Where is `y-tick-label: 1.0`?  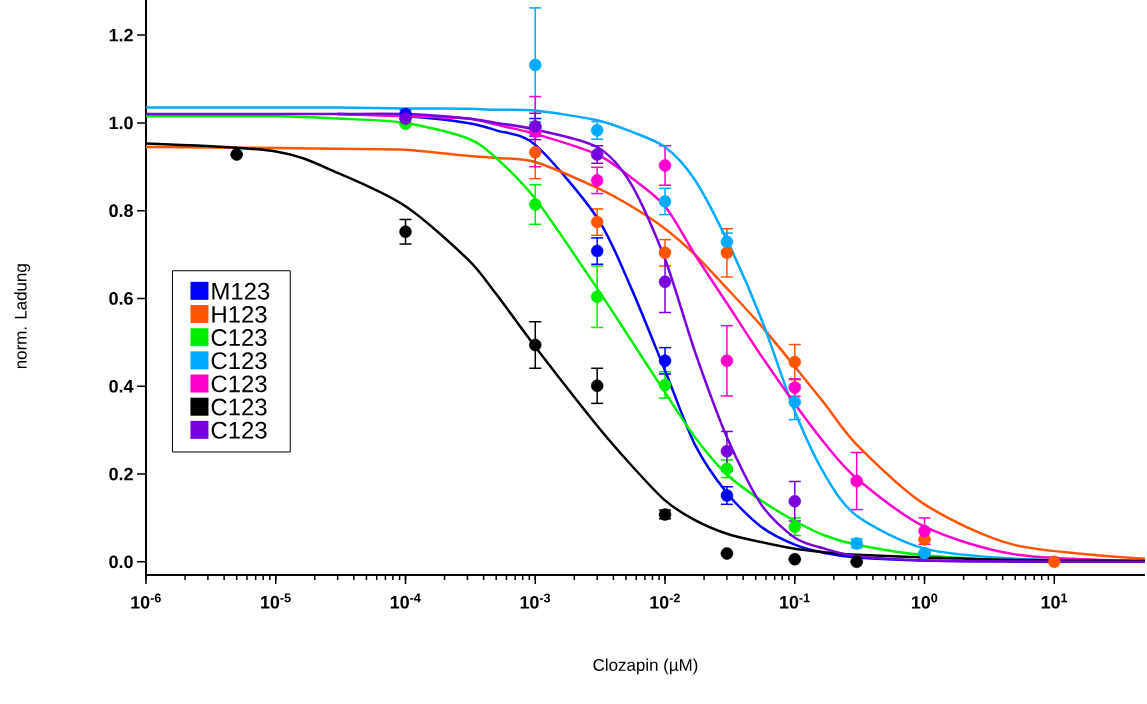
y-tick-label: 1.0 is located at coordinates (121, 123).